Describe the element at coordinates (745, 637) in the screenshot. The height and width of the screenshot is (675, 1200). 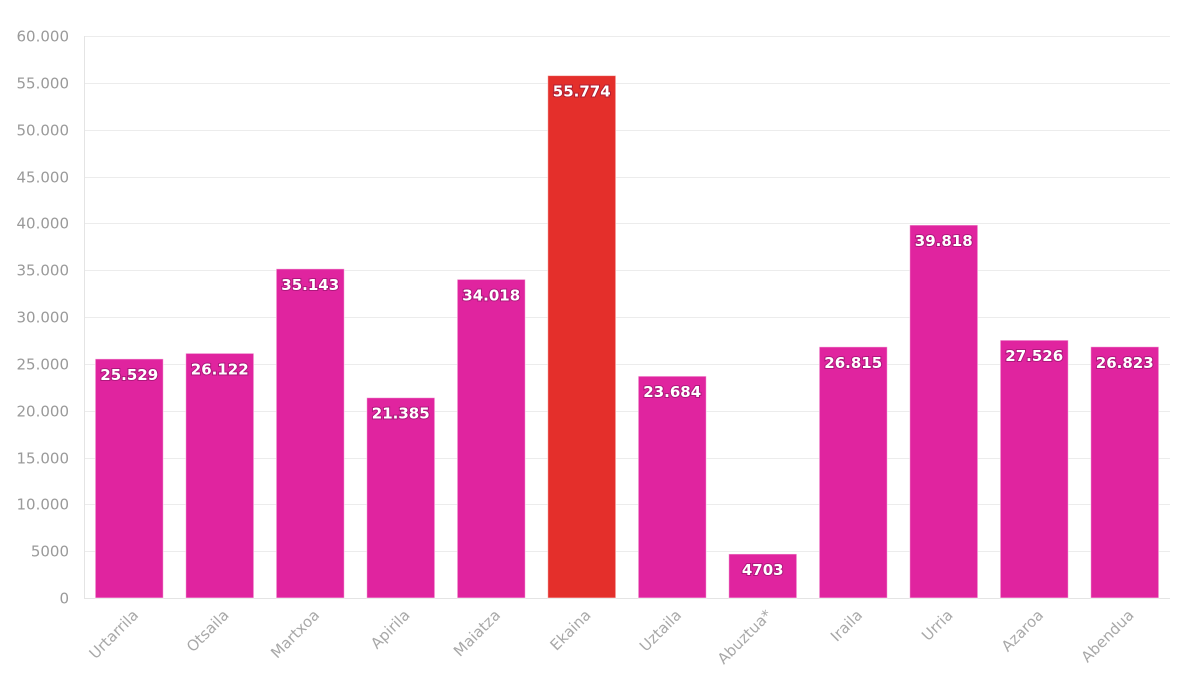
I see `x-tick-label: Abuztua*` at that location.